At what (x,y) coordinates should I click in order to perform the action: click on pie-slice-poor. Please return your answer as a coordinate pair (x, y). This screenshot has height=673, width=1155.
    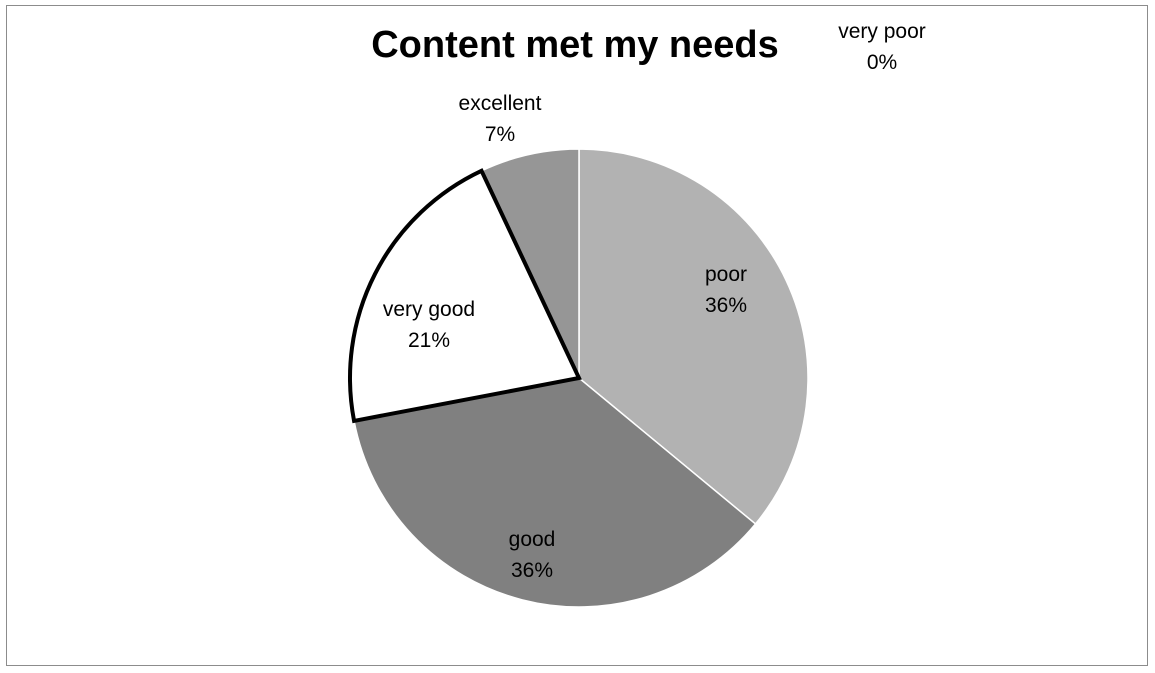
    Looking at the image, I should click on (693, 336).